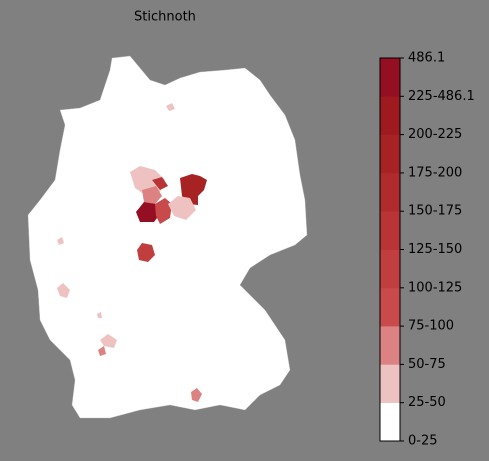  I want to click on colorbar-label: 125-150, so click(435, 249).